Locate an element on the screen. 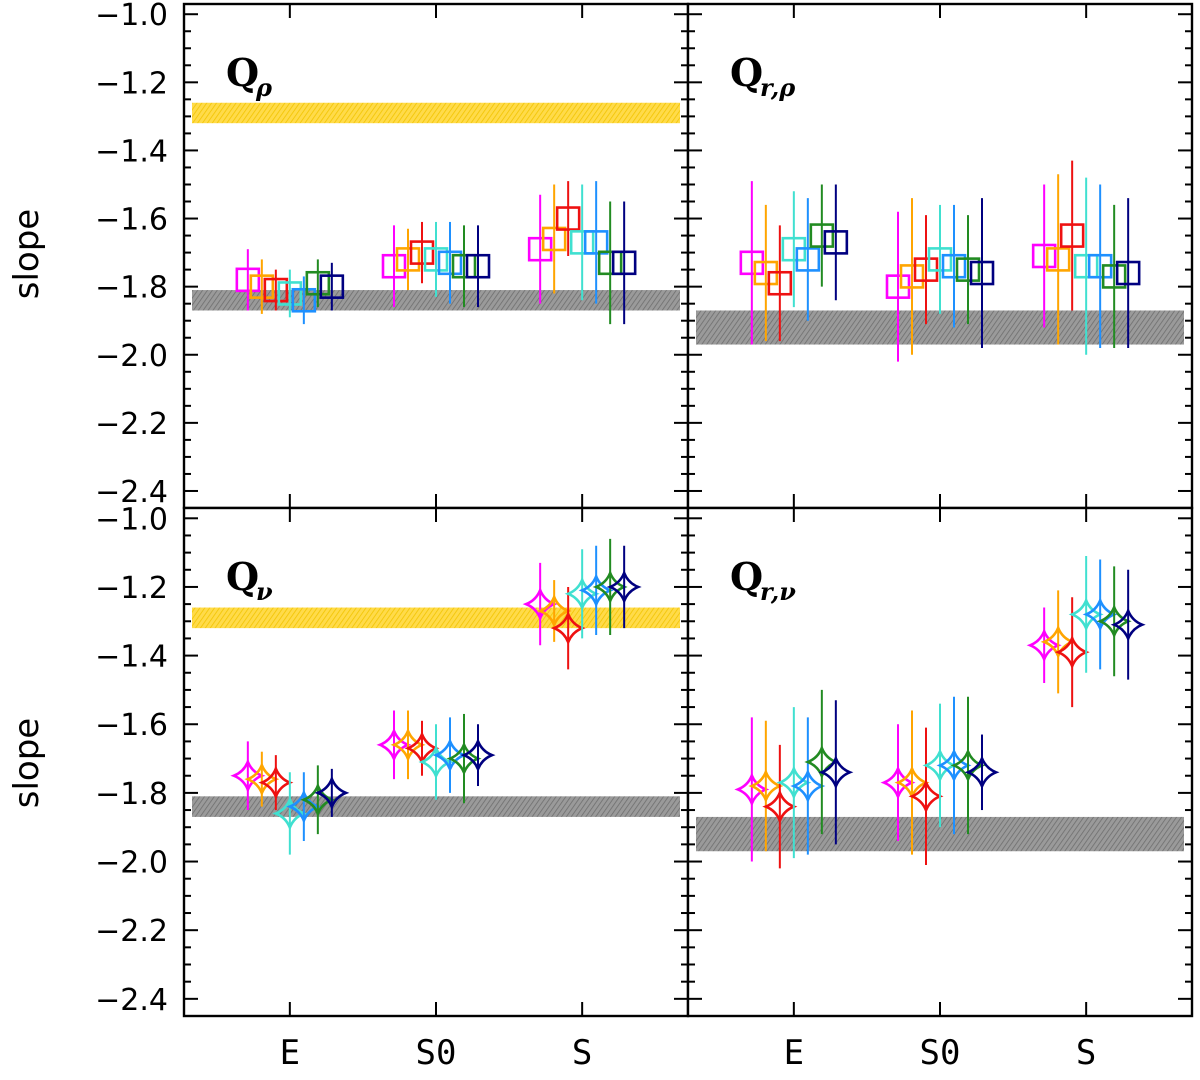 Image resolution: width=1200 pixels, height=1080 pixels. panel-title-subscript: r,ν is located at coordinates (778, 591).